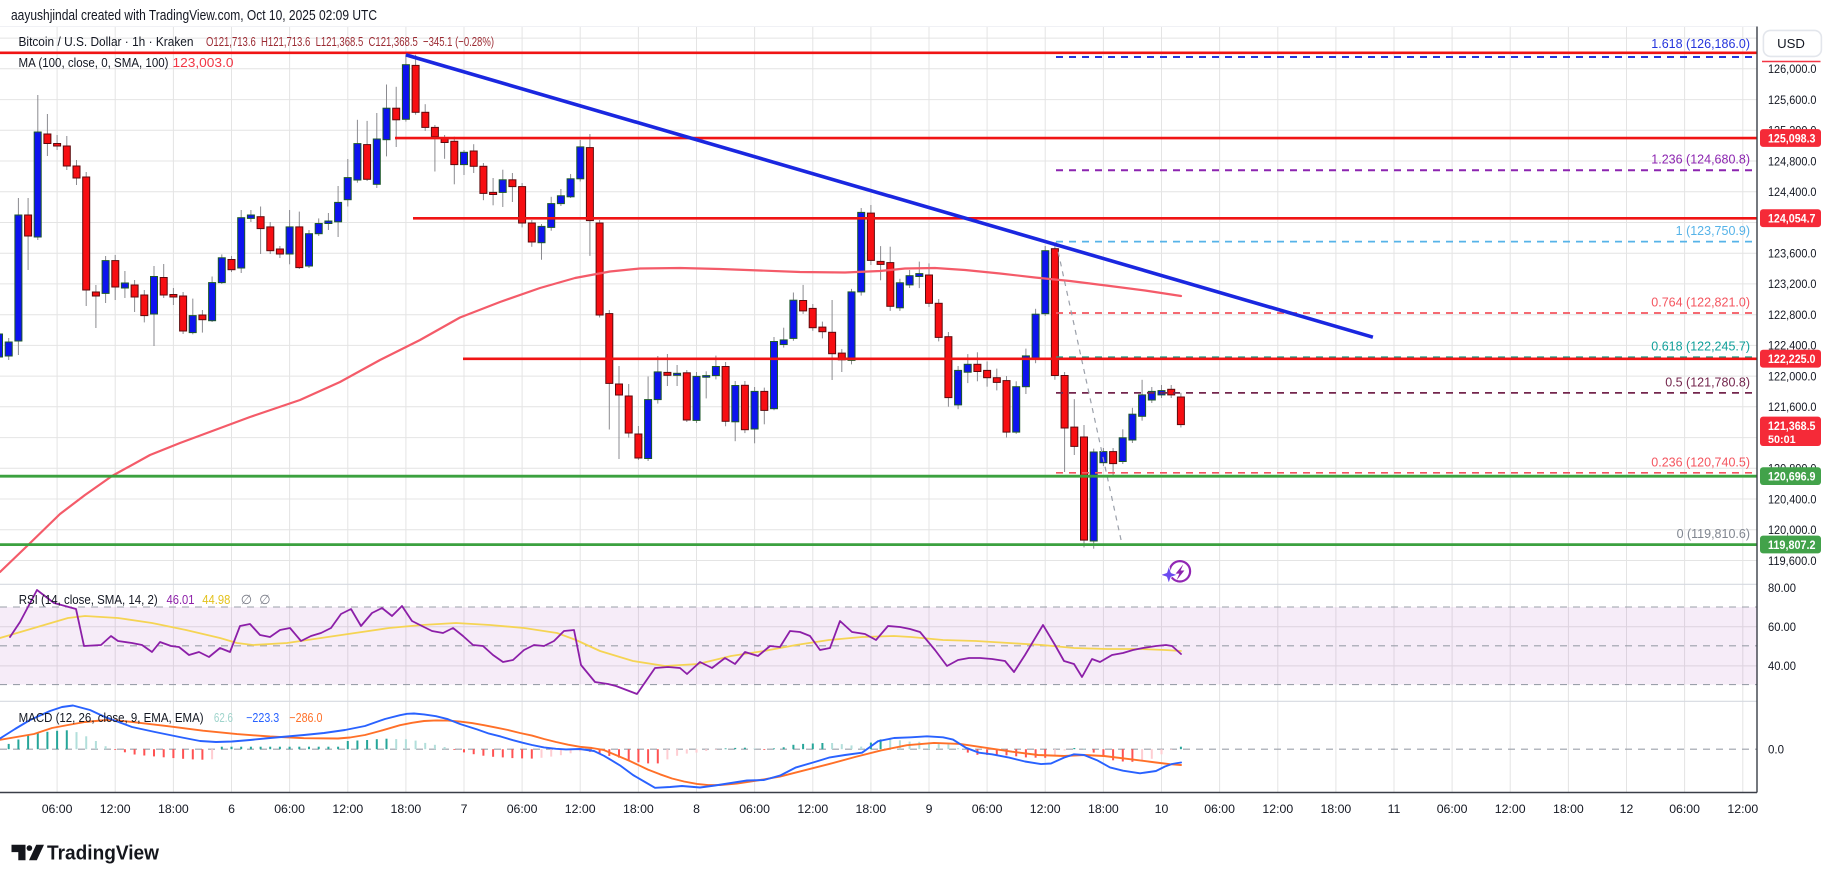 This screenshot has width=1835, height=888. Describe the element at coordinates (305, 717) in the screenshot. I see `svg-text: −286.0` at that location.